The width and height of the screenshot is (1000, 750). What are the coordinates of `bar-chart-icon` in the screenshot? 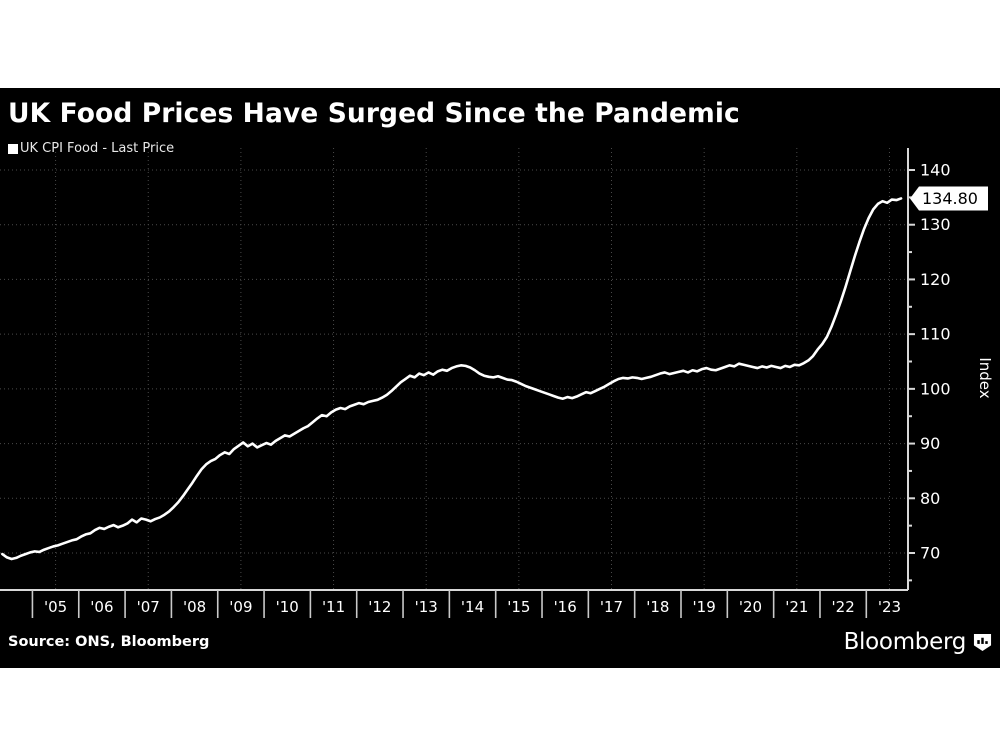 It's located at (982, 642).